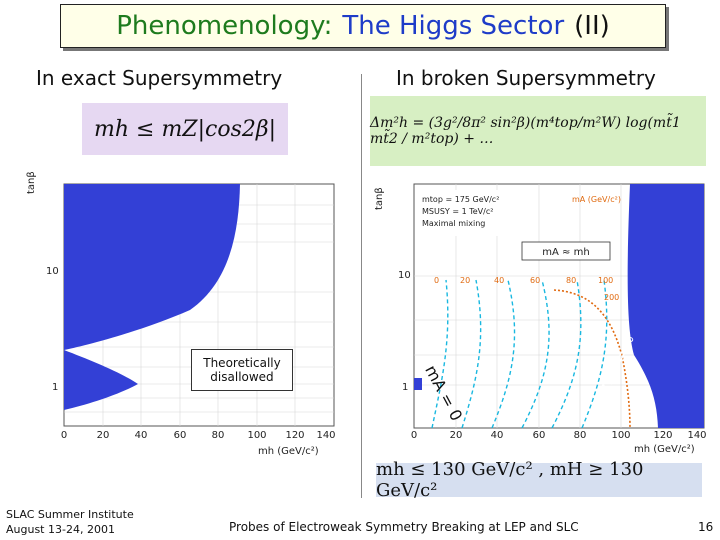 Image resolution: width=720 pixels, height=540 pixels. I want to click on right-xtick: 60, so click(539, 435).